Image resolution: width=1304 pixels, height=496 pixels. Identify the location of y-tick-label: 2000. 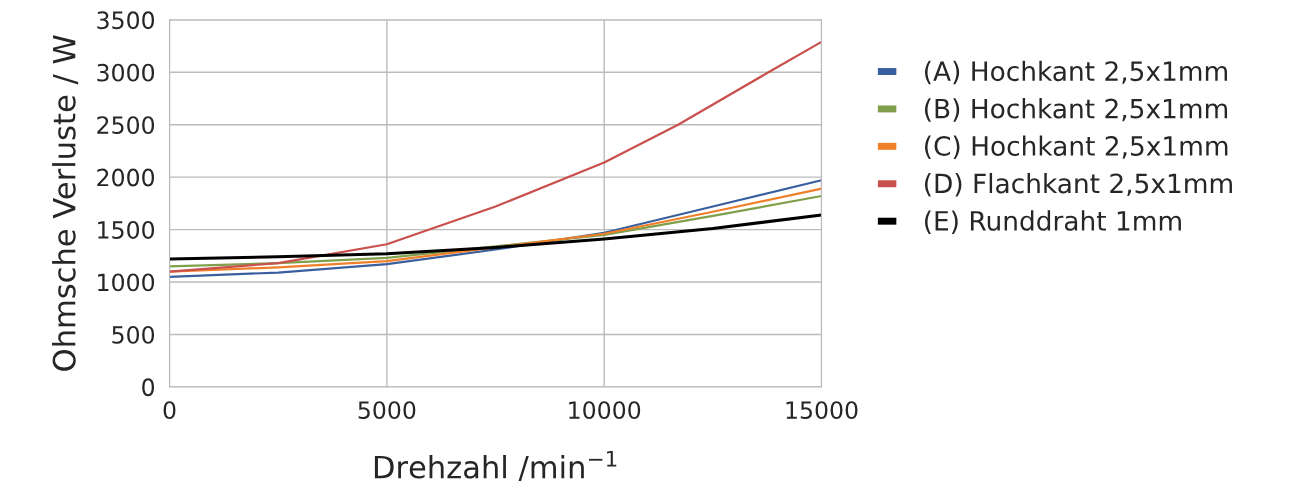
(126, 177).